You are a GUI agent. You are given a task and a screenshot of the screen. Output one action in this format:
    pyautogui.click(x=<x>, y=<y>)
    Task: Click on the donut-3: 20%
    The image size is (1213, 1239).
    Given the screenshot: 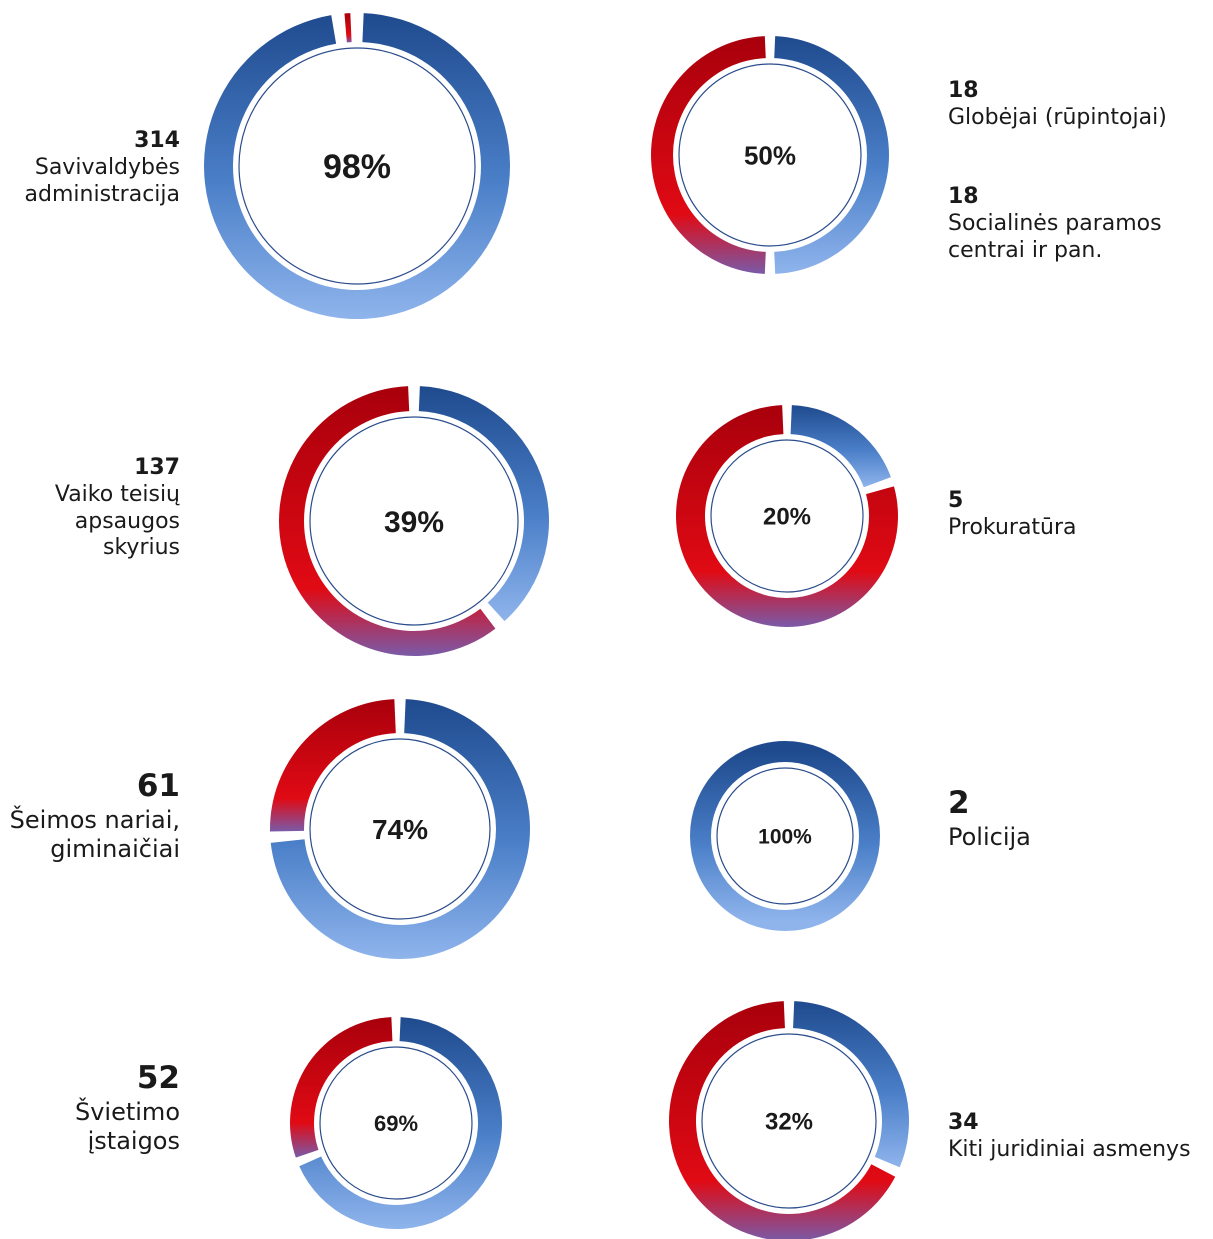 What is the action you would take?
    pyautogui.click(x=786, y=516)
    